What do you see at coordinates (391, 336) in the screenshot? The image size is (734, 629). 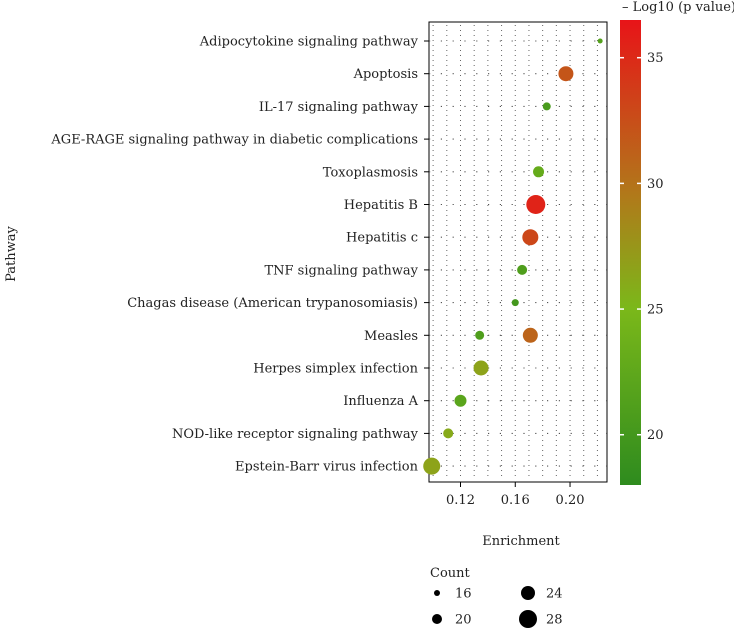 I see `pathway-label: Measles` at bounding box center [391, 336].